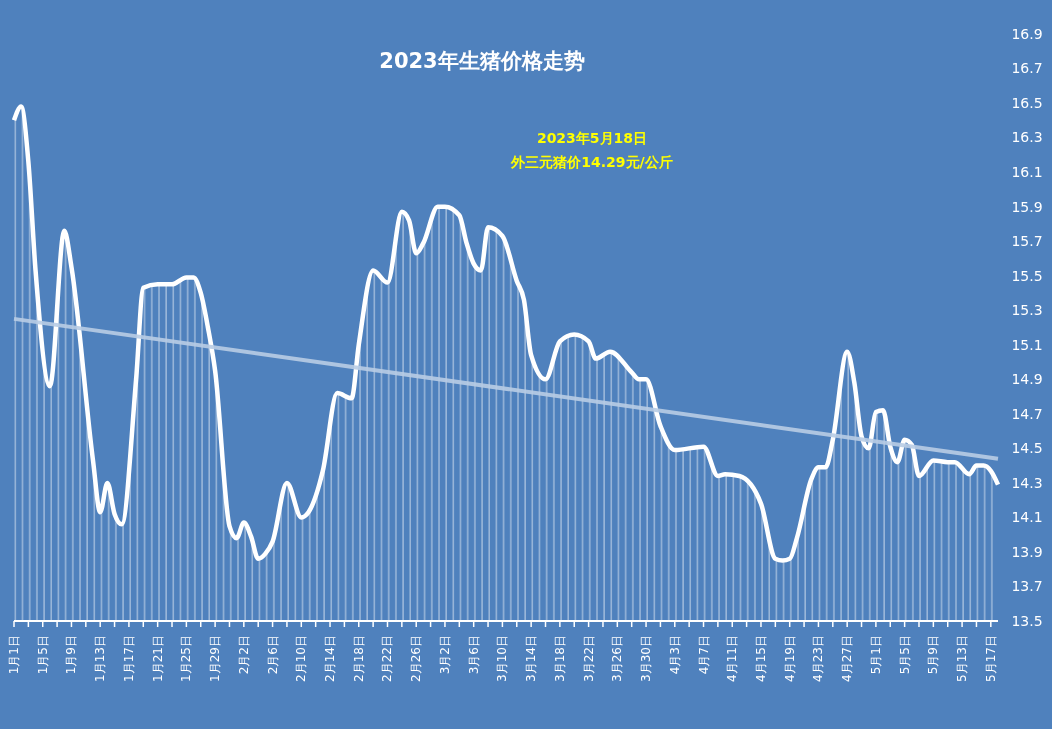  What do you see at coordinates (157, 658) in the screenshot?
I see `x-tick-label: 1月21日` at bounding box center [157, 658].